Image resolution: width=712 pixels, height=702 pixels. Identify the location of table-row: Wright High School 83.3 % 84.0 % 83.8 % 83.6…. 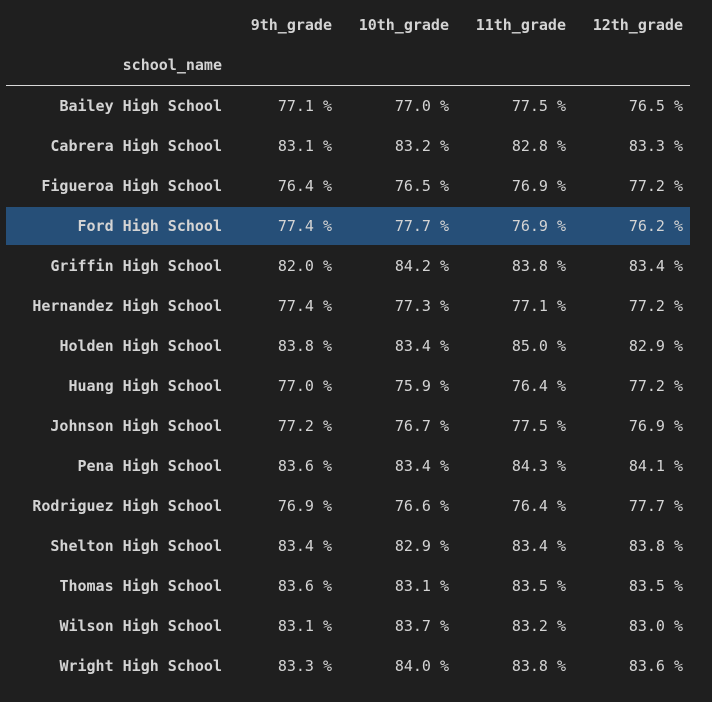
(356, 666).